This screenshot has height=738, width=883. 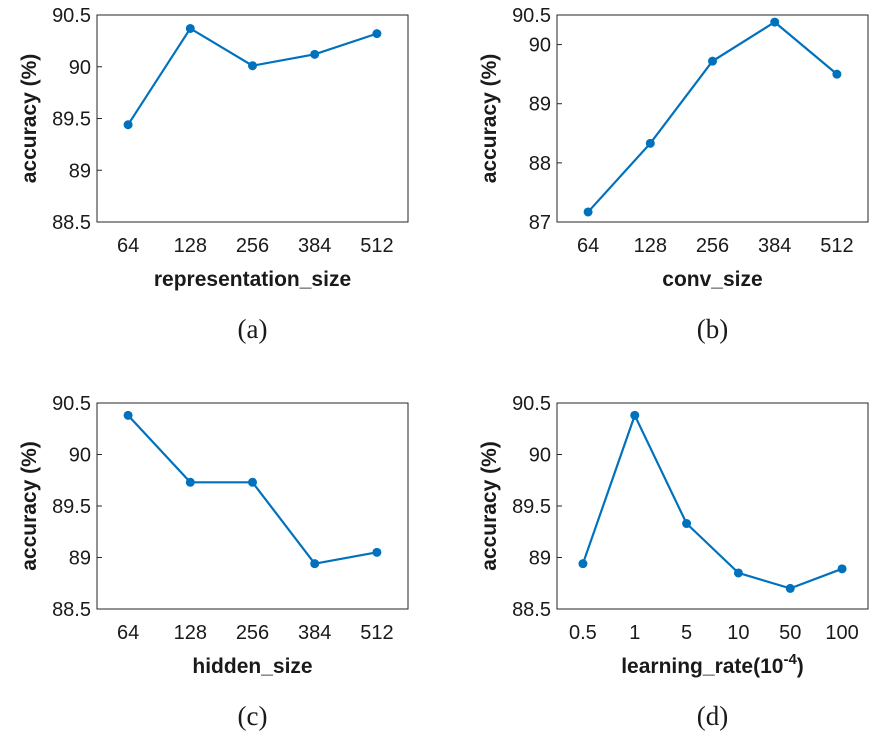 I want to click on caption: (c), so click(x=253, y=716).